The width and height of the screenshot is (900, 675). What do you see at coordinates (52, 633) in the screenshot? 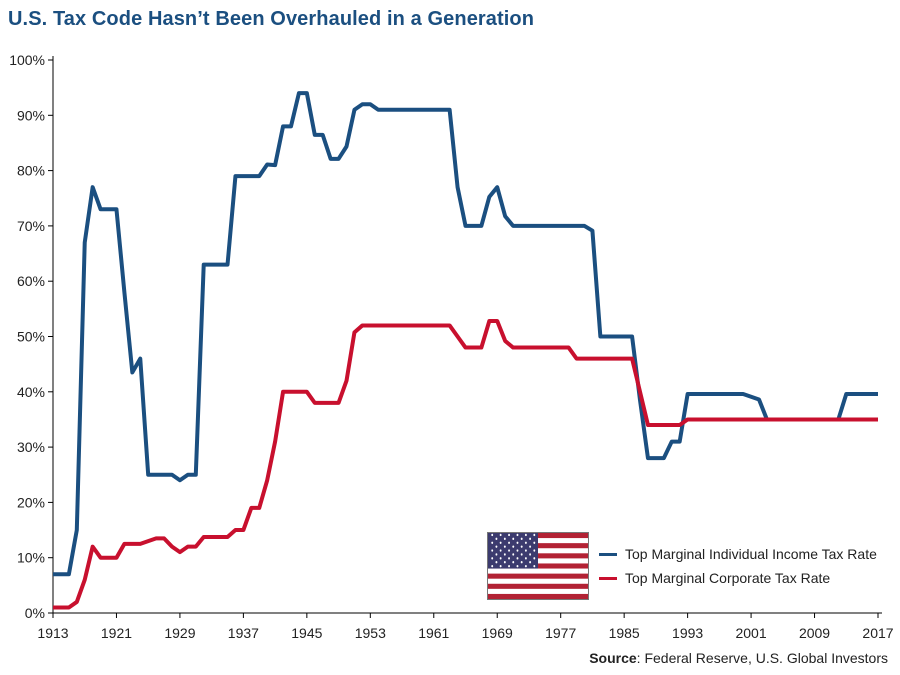
I see `x-tick-label: 1913` at bounding box center [52, 633].